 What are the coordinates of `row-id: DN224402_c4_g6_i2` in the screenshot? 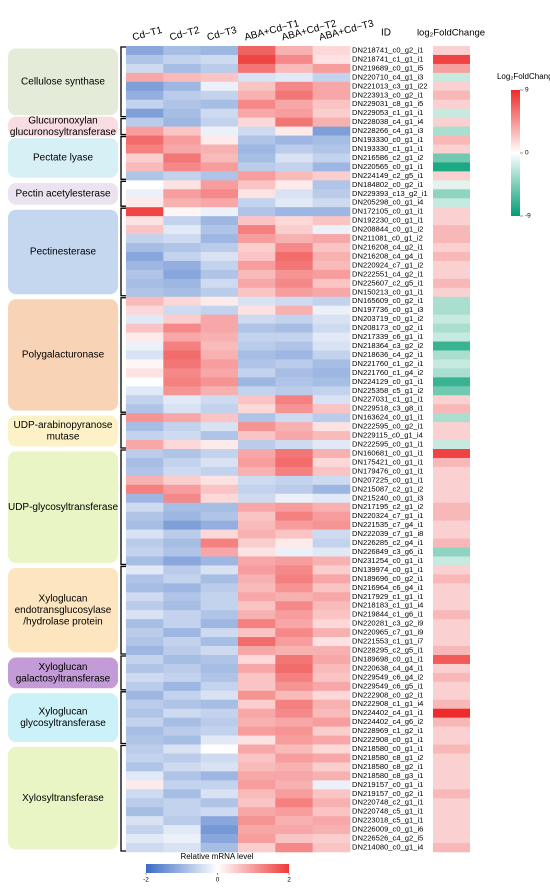 It's located at (387, 721).